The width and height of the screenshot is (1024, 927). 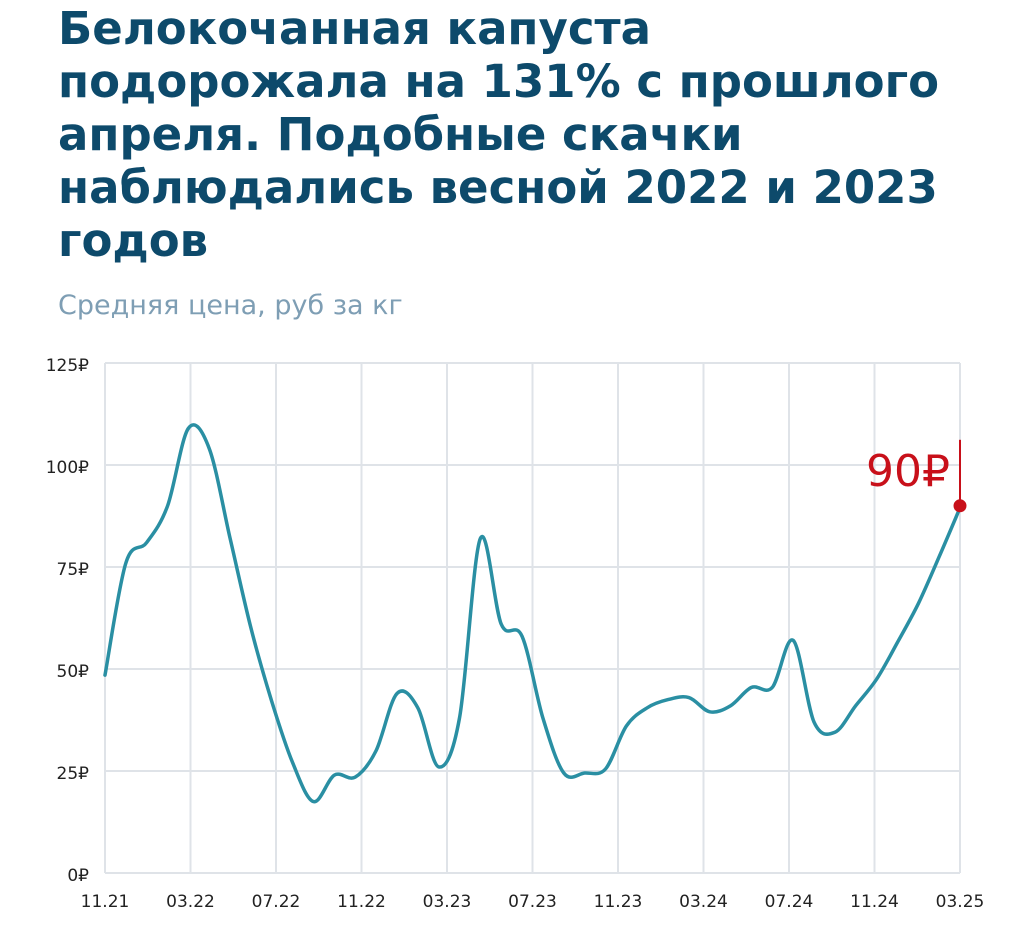 I want to click on x-tick-label: 03.22, so click(x=190, y=902).